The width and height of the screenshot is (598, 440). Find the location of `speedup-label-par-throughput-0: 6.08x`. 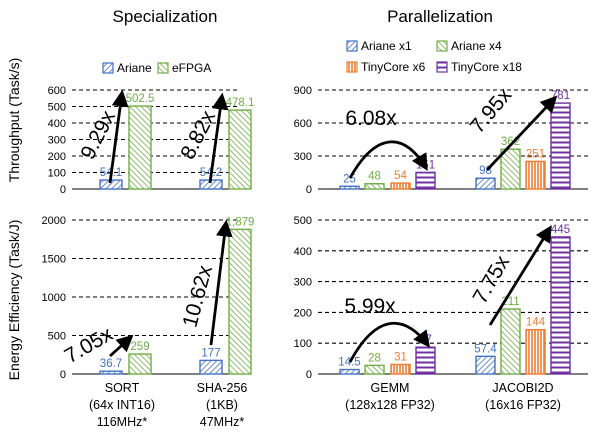

speedup-label-par-throughput-0: 6.08x is located at coordinates (371, 118).